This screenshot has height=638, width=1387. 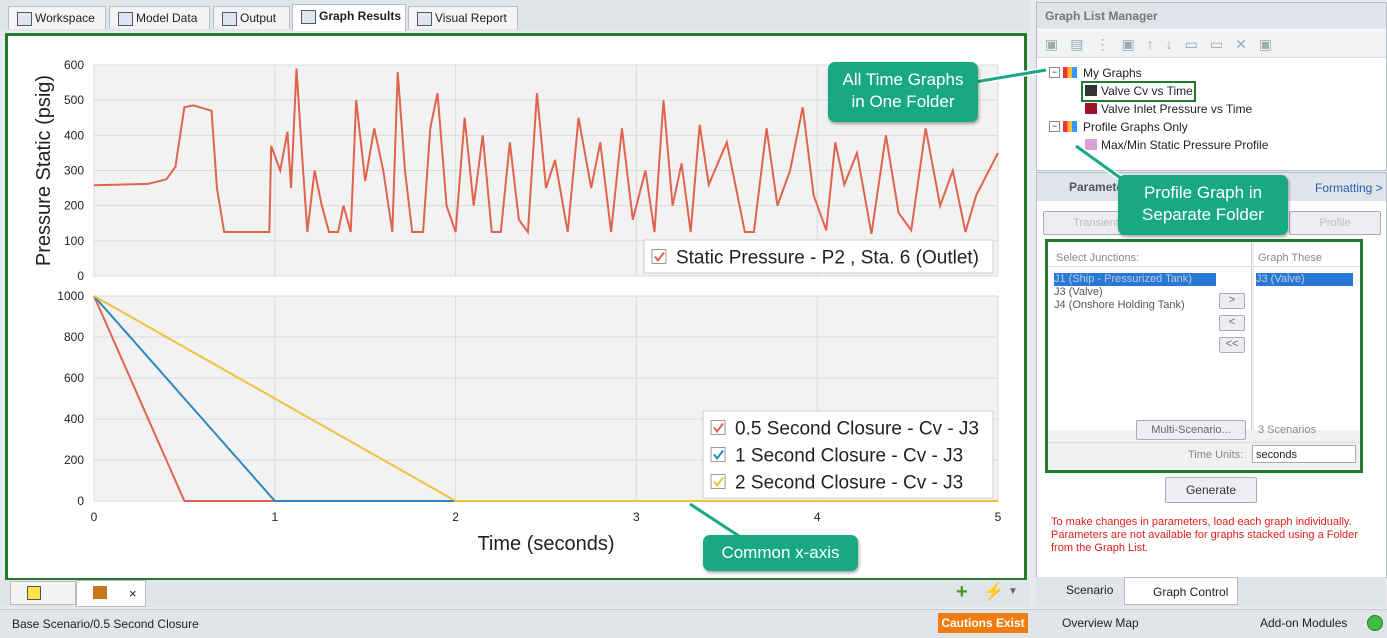 I want to click on x-tick-label: 5, so click(x=998, y=517).